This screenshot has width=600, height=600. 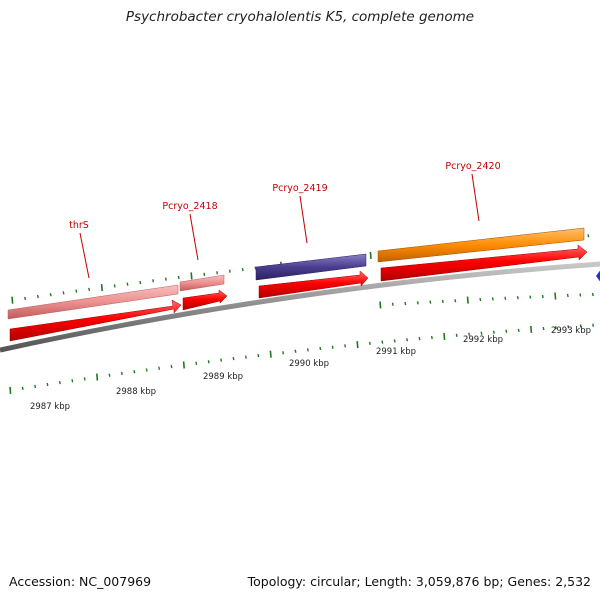 What do you see at coordinates (223, 377) in the screenshot?
I see `kbp-label-2989: 2989 kbp` at bounding box center [223, 377].